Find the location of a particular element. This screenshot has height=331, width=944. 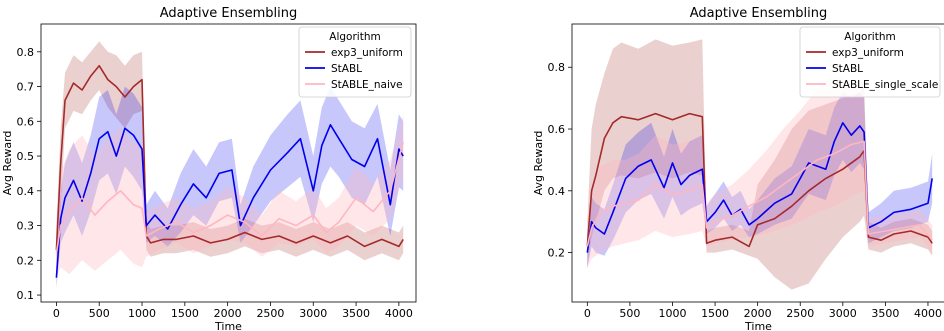

y-tick-label: 0.7 is located at coordinates (26, 87).